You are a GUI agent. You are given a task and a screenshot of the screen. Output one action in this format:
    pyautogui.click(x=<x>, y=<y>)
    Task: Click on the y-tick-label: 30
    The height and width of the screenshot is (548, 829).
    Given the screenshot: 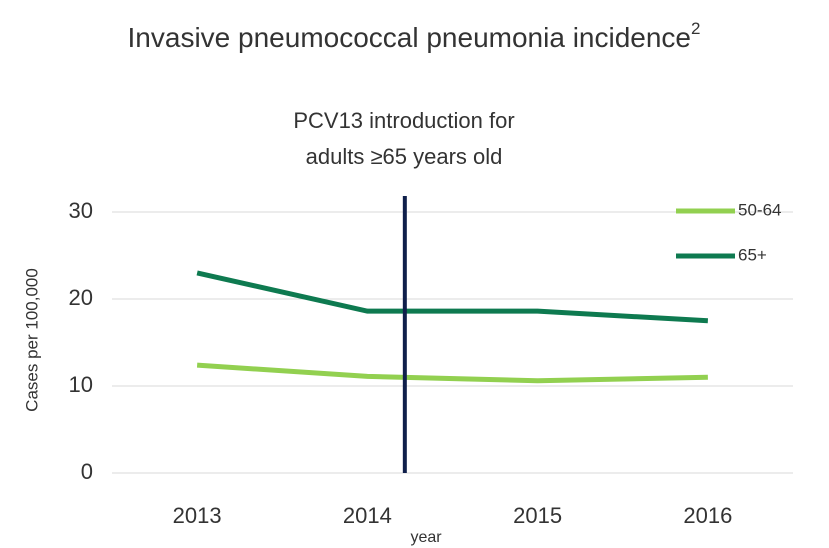 What is the action you would take?
    pyautogui.click(x=81, y=210)
    